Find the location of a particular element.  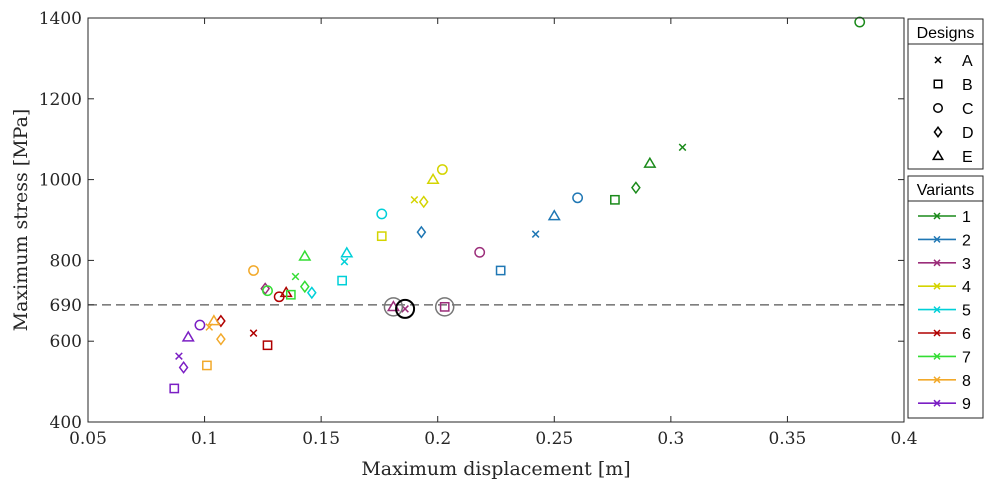

data-point-variant-7-design-a is located at coordinates (295, 276).